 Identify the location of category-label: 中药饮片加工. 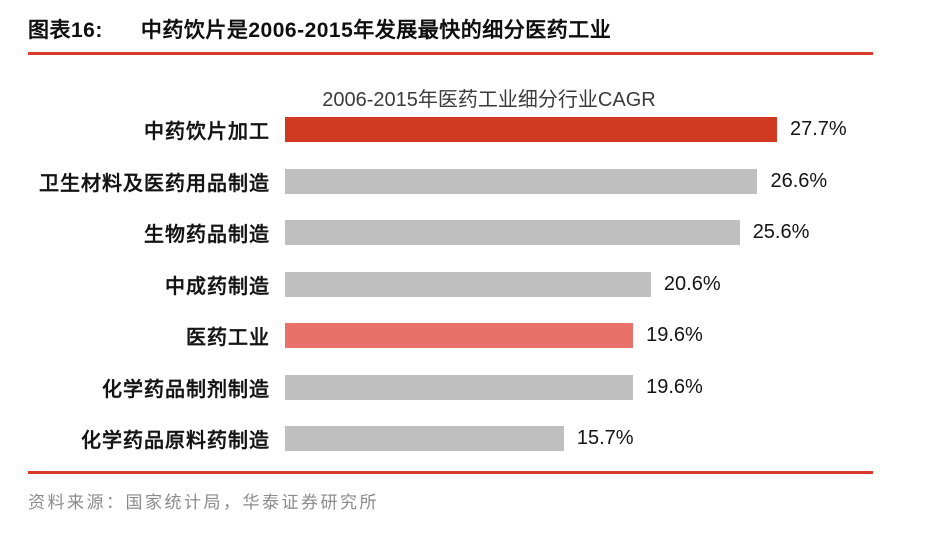
(207, 132).